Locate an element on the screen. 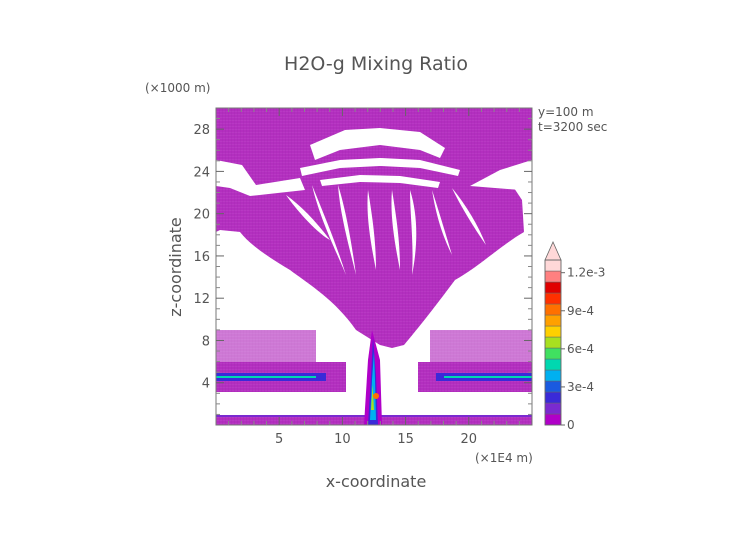 The height and width of the screenshot is (536, 752). x-axis-label: x-coordinate is located at coordinates (376, 481).